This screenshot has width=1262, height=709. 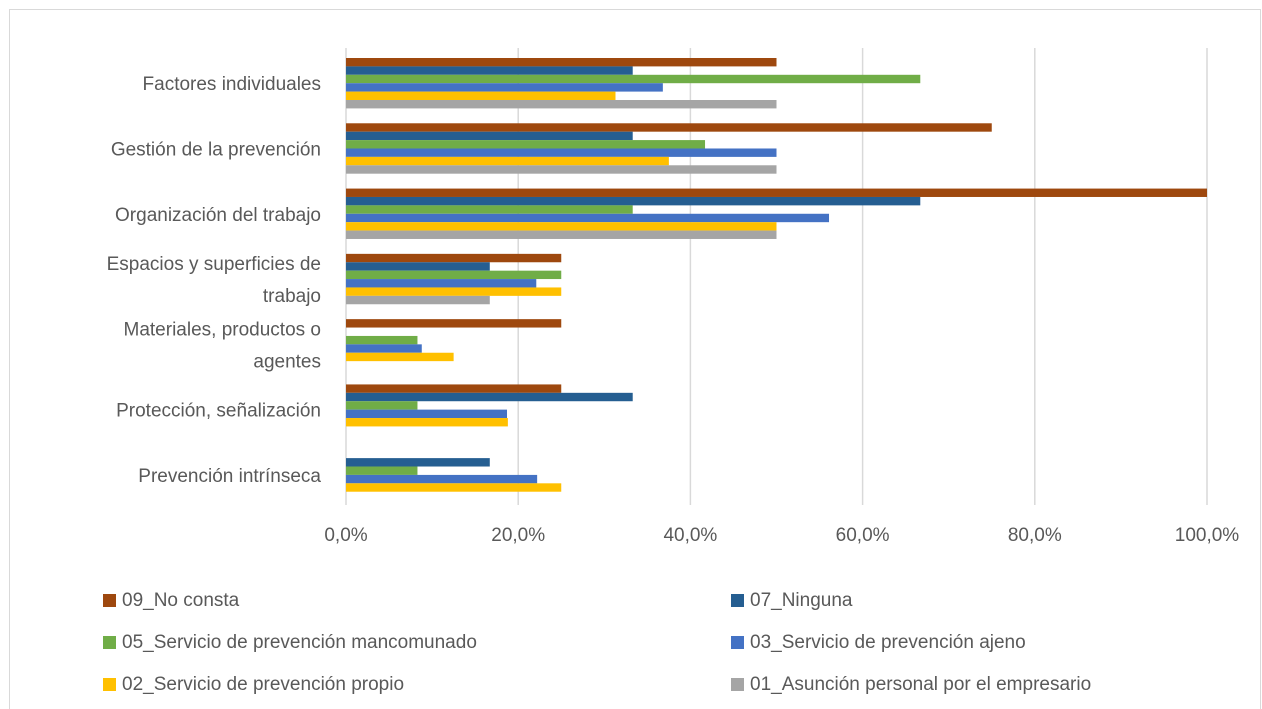 What do you see at coordinates (232, 84) in the screenshot?
I see `category-label: Factores individuales` at bounding box center [232, 84].